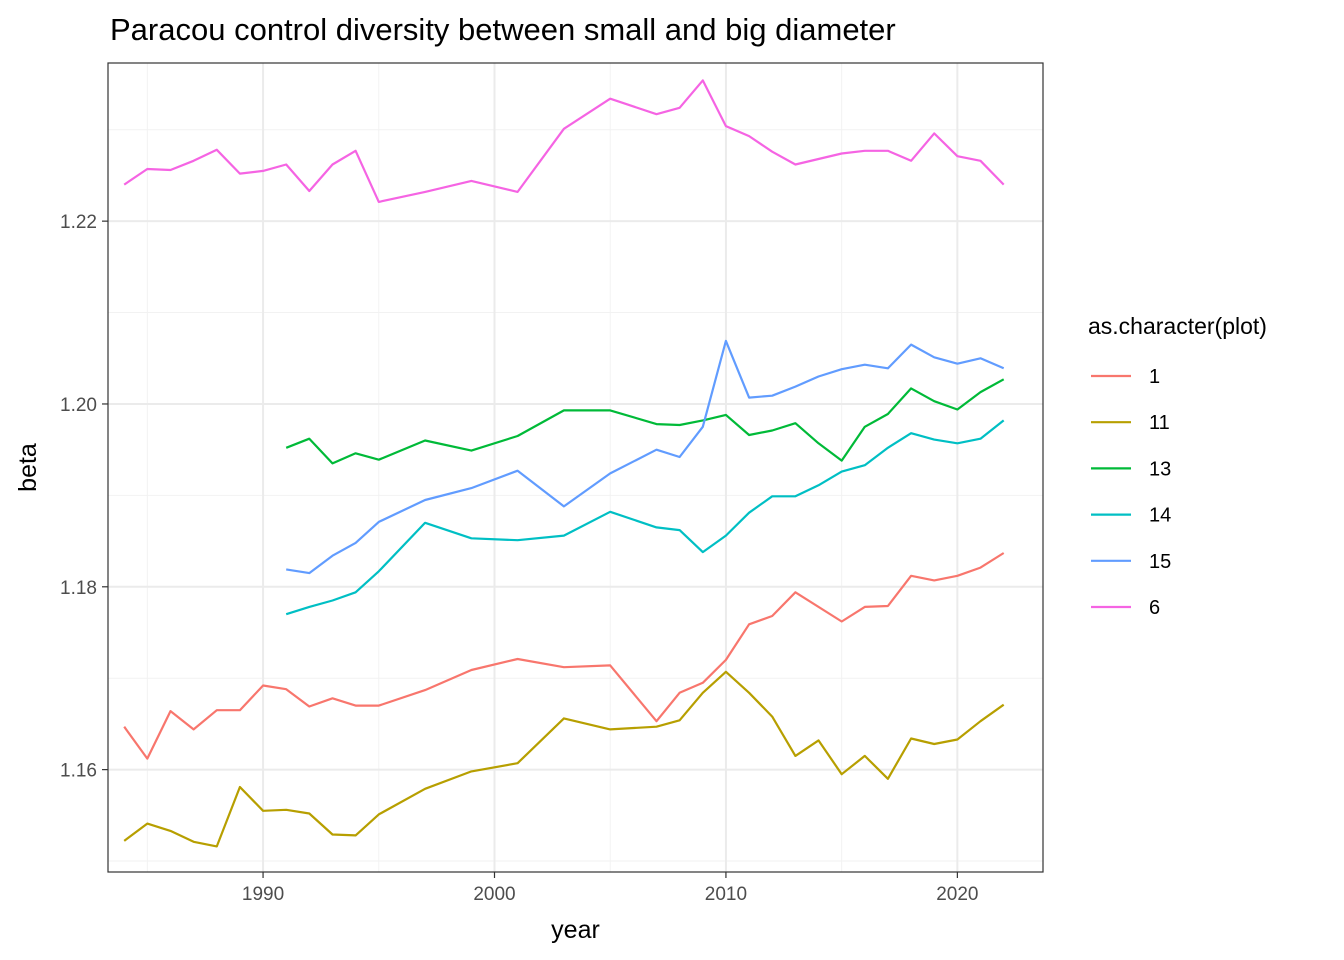  I want to click on legend-label-15: 15, so click(1160, 562).